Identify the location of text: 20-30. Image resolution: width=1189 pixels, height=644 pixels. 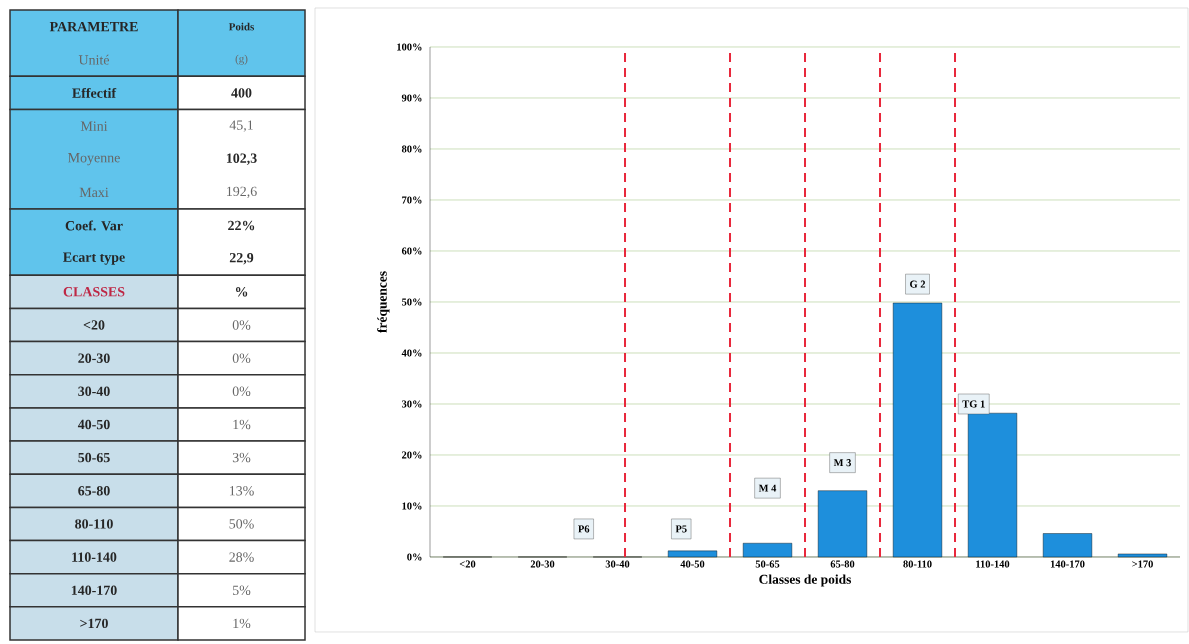
(94, 358).